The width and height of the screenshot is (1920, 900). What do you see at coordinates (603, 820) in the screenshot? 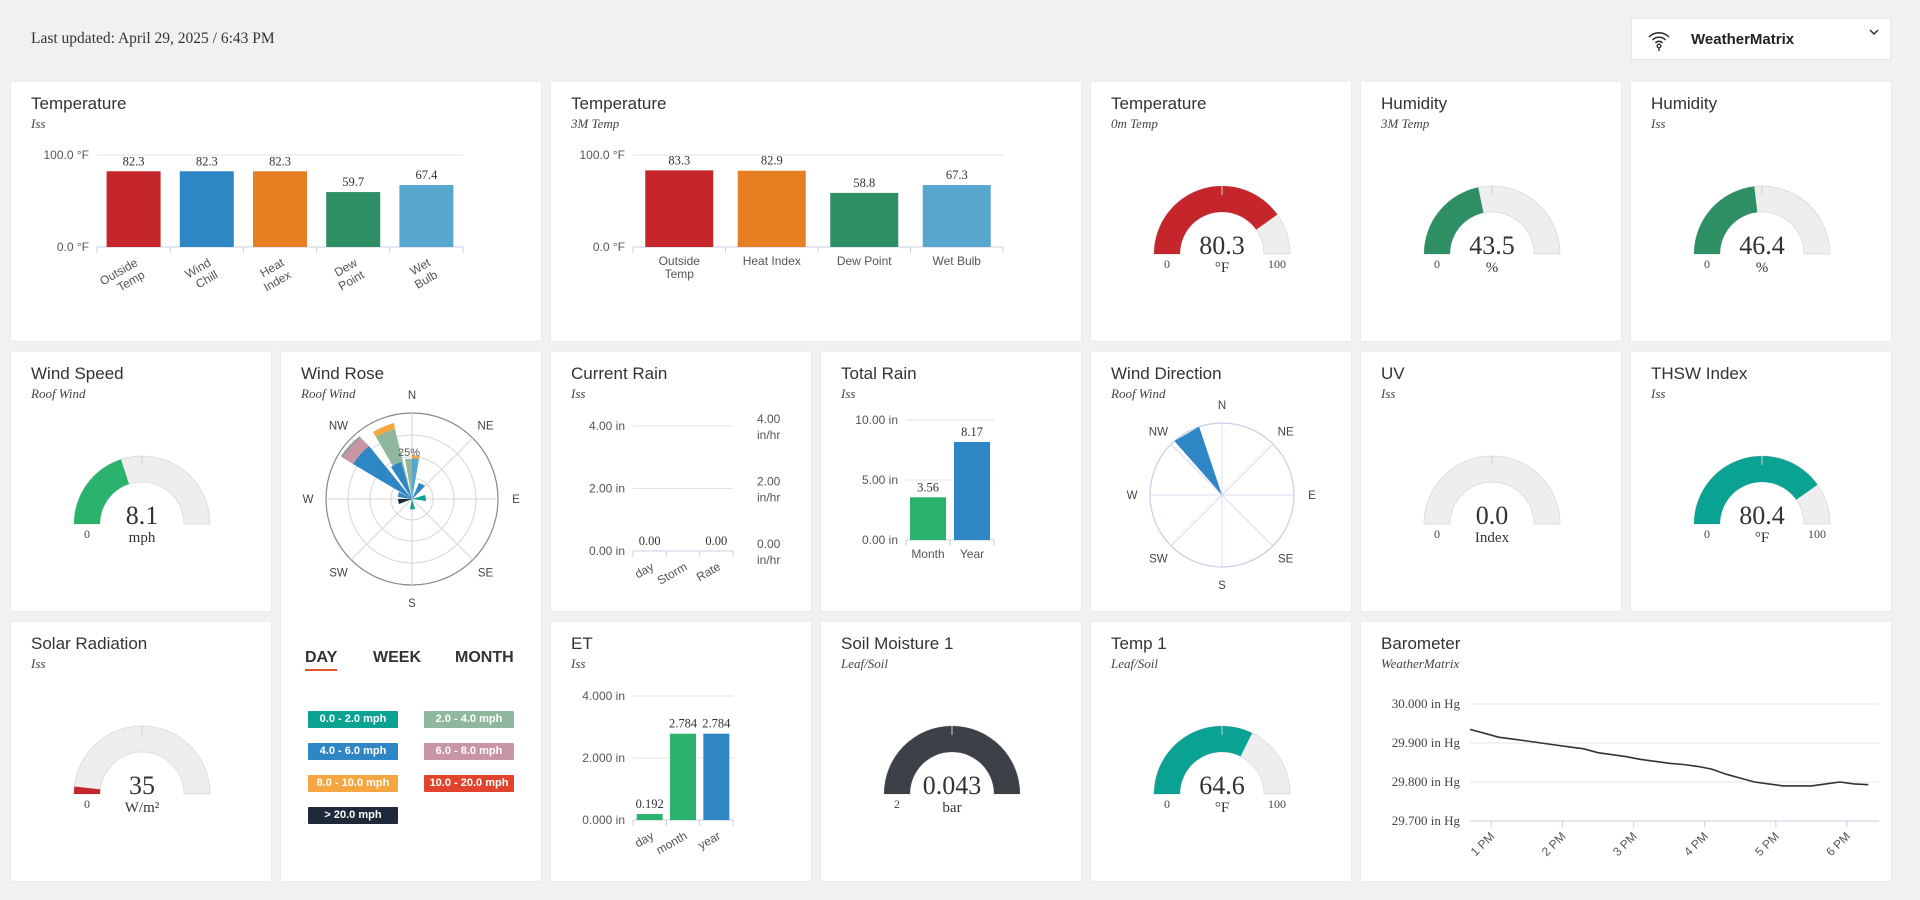
I see `y-tick-label: 0.000 in` at bounding box center [603, 820].